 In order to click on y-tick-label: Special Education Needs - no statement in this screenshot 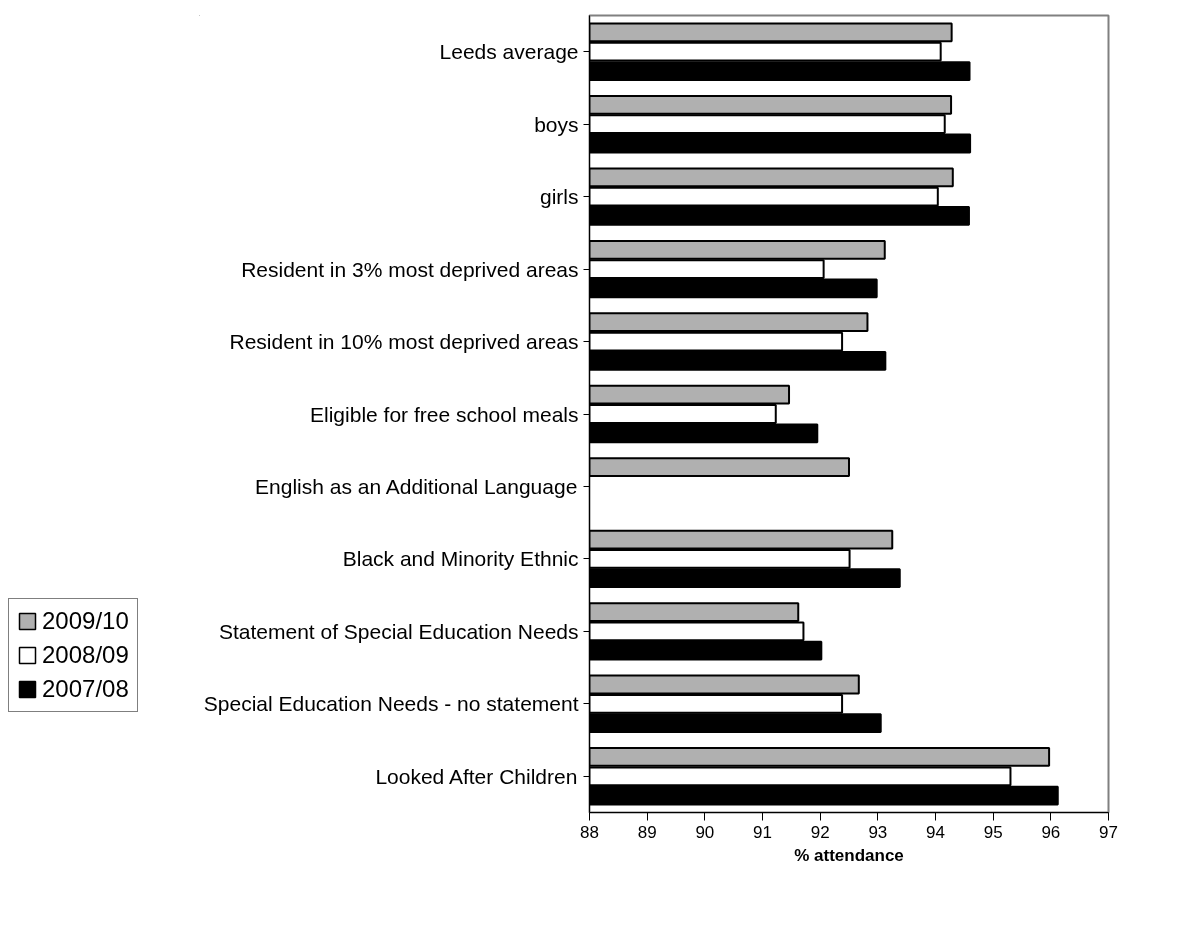, I will do `click(391, 704)`.